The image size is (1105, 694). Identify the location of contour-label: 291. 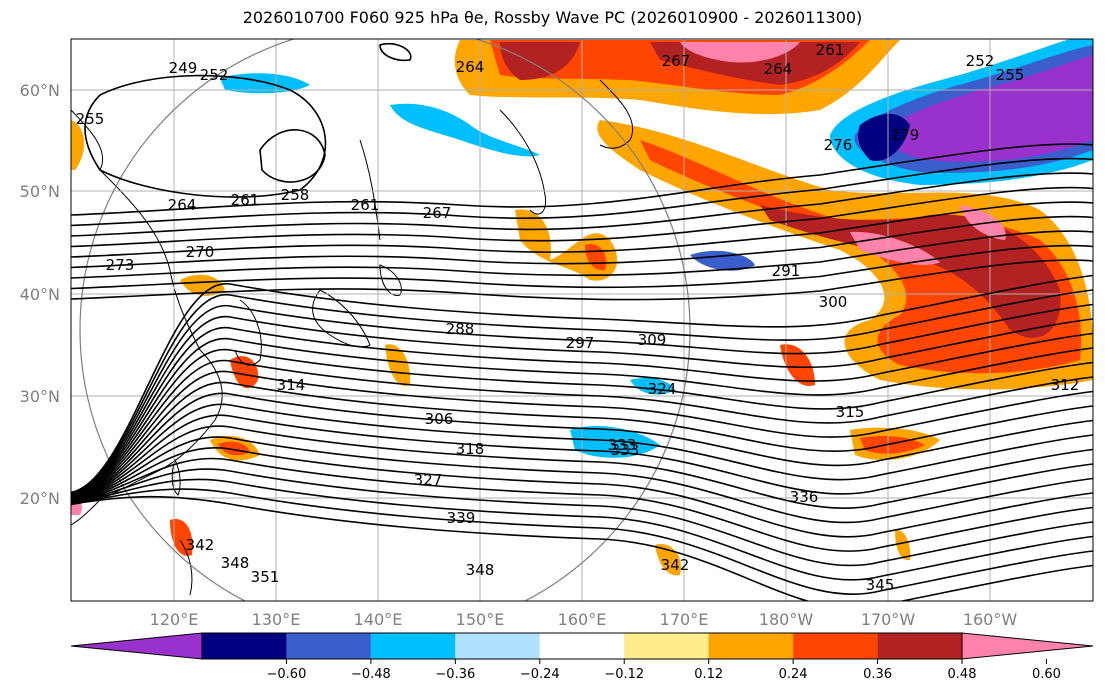
(786, 271).